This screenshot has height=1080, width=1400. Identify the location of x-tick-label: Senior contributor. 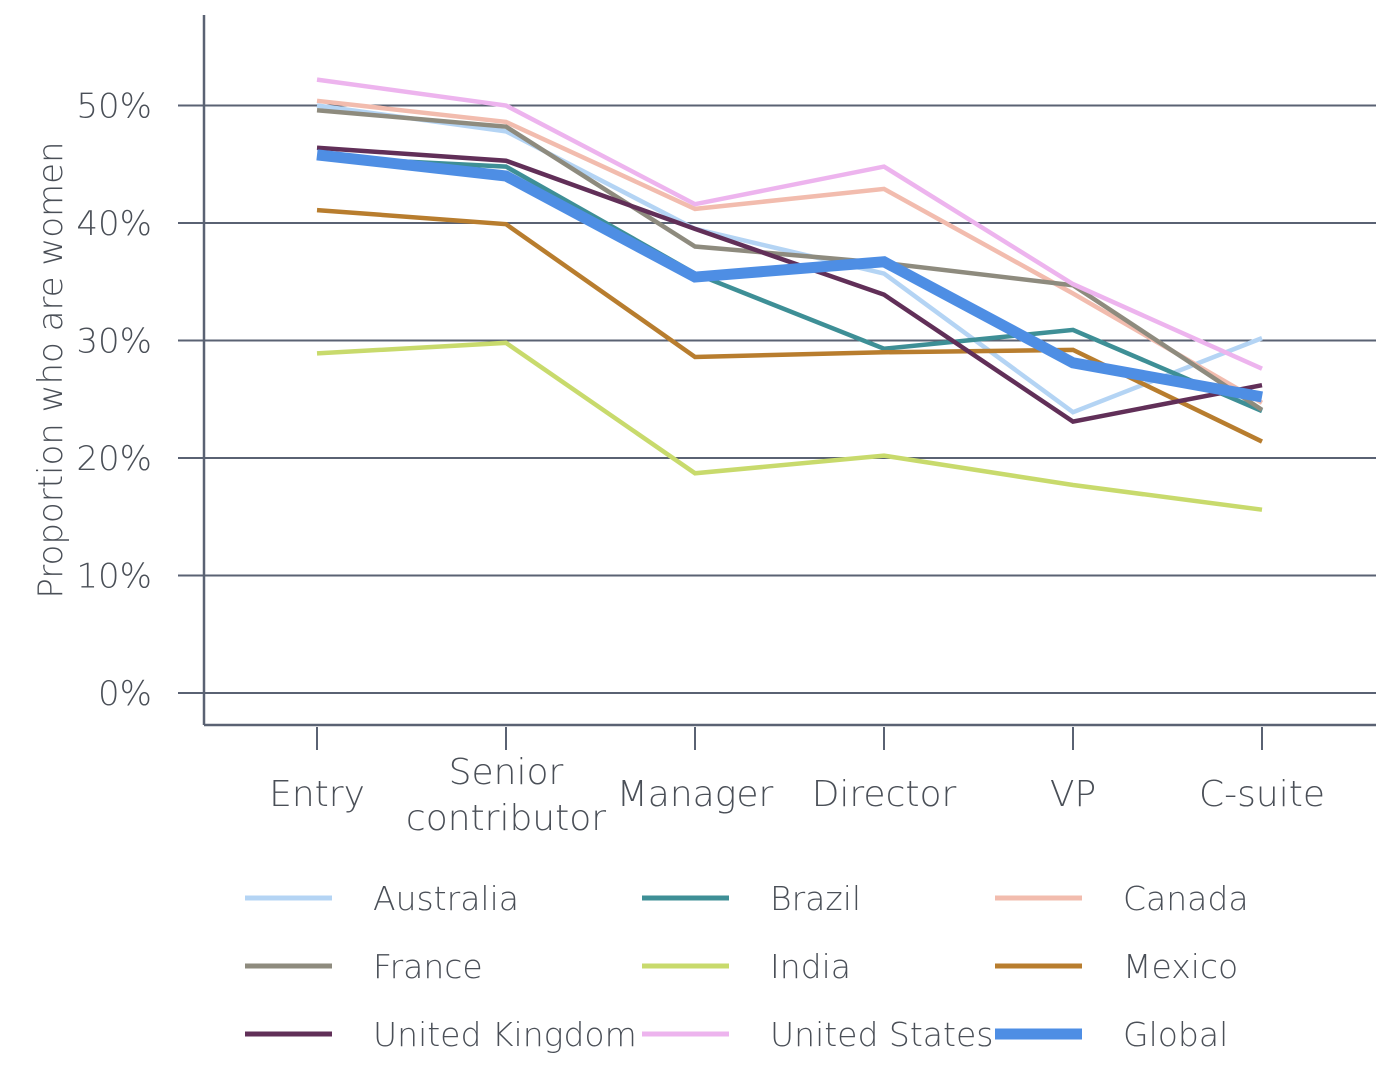
(506, 795).